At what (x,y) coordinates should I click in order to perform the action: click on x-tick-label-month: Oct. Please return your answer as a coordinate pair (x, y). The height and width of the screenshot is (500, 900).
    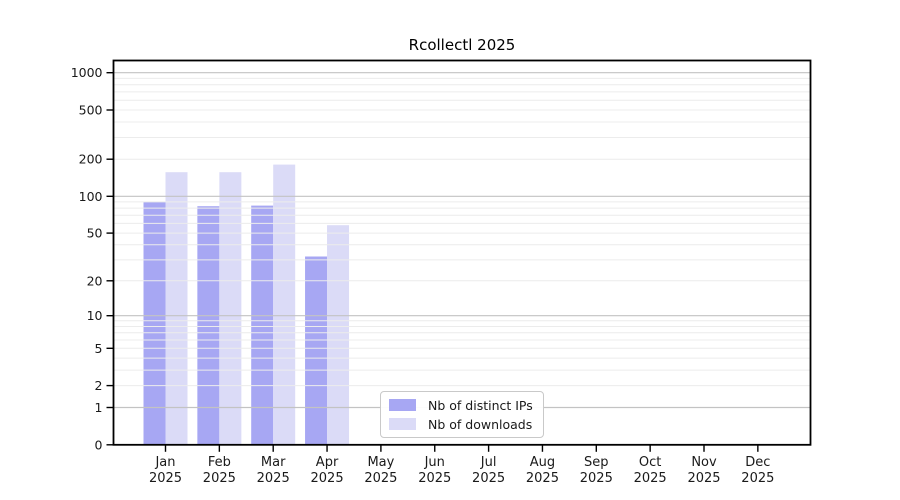
    Looking at the image, I should click on (650, 462).